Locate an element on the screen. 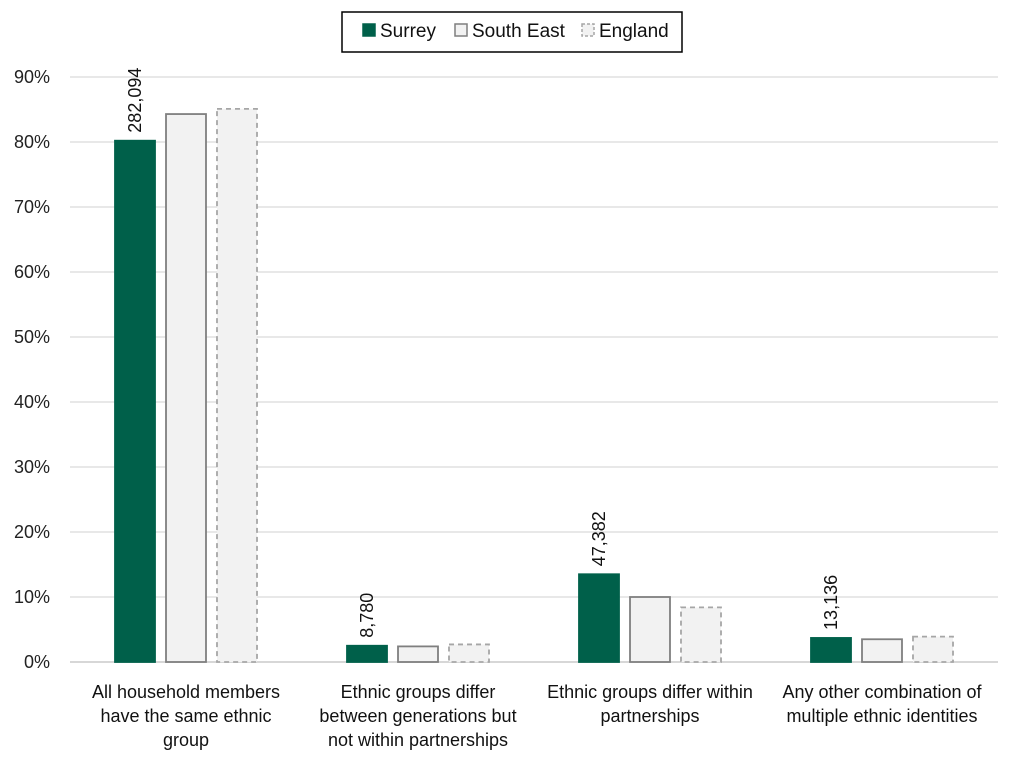 Image resolution: width=1024 pixels, height=778 pixels. x-tick-label-line: All household members is located at coordinates (186, 692).